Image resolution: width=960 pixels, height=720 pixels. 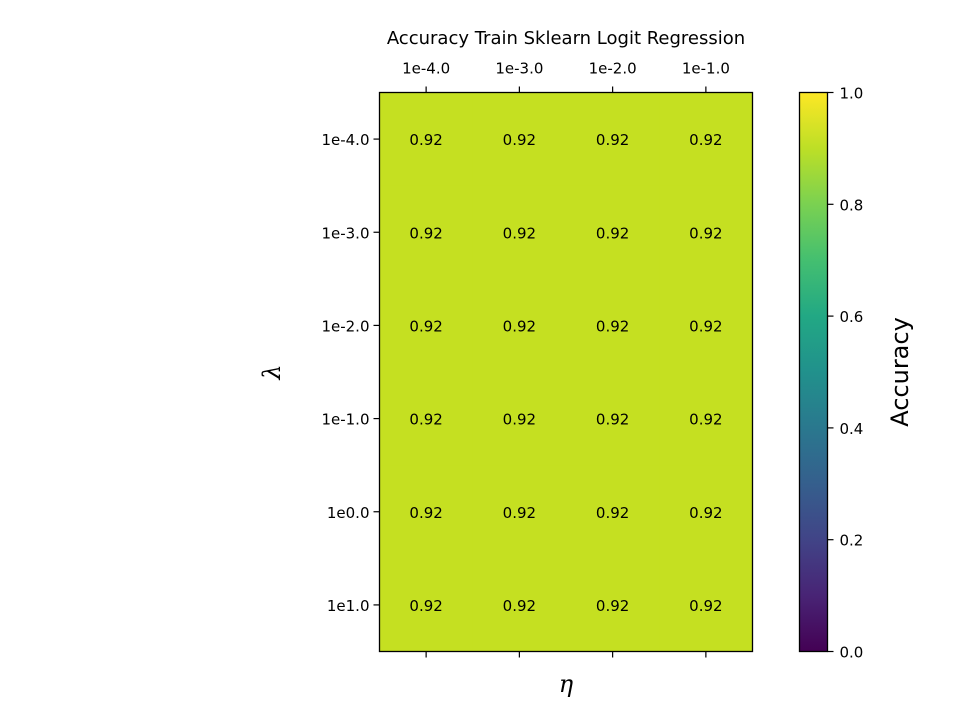 What do you see at coordinates (852, 653) in the screenshot?
I see `colorbar-tick-label: 0.0` at bounding box center [852, 653].